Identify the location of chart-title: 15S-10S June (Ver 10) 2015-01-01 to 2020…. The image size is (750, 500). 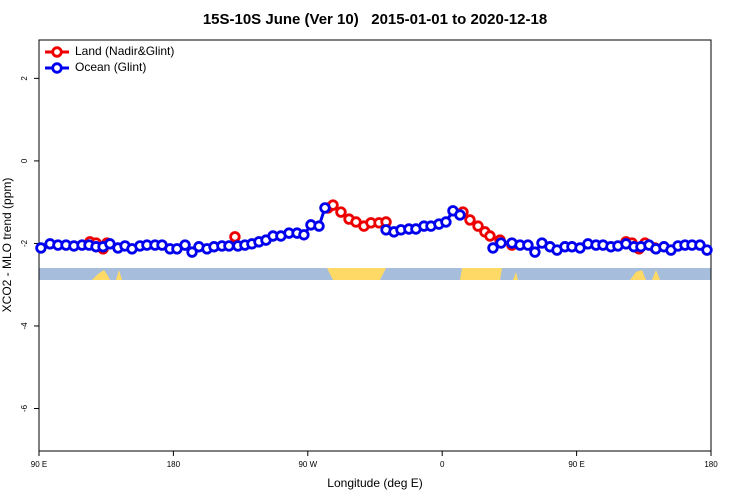
(375, 19).